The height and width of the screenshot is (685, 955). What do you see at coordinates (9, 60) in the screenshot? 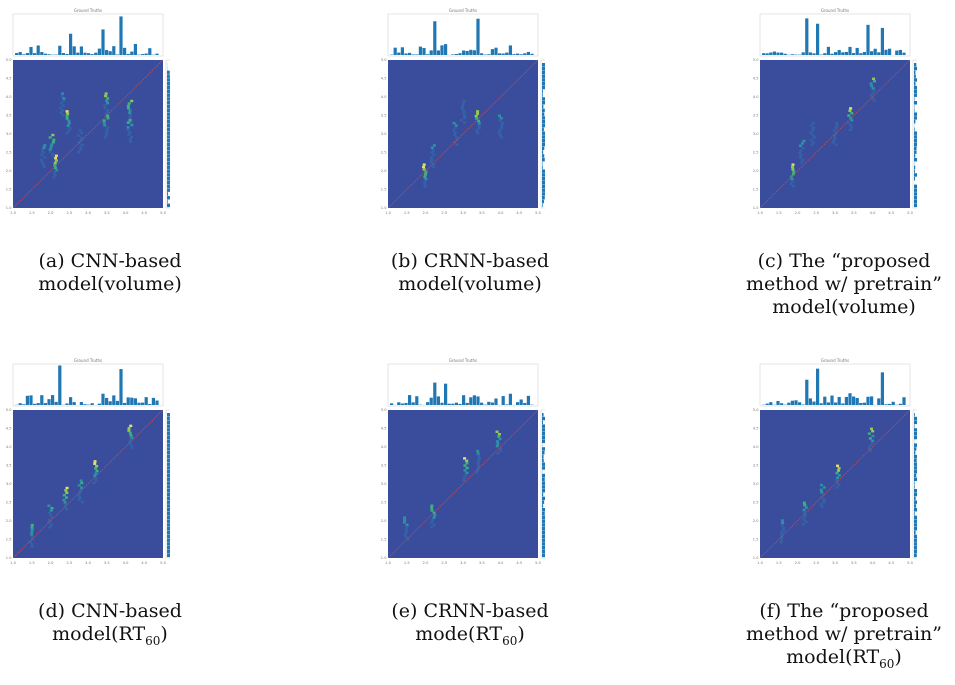
I see `y-tick-label-a: 5.0` at bounding box center [9, 60].